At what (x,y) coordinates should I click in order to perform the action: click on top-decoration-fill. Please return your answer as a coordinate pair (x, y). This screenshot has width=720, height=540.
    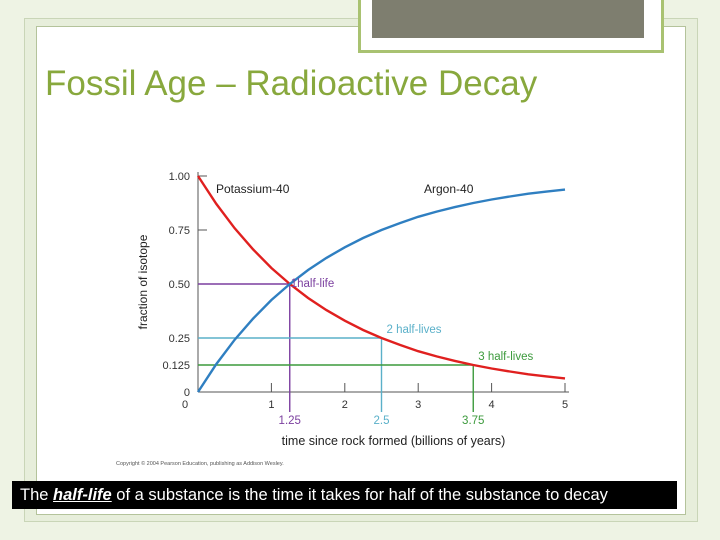
    Looking at the image, I should click on (508, 19).